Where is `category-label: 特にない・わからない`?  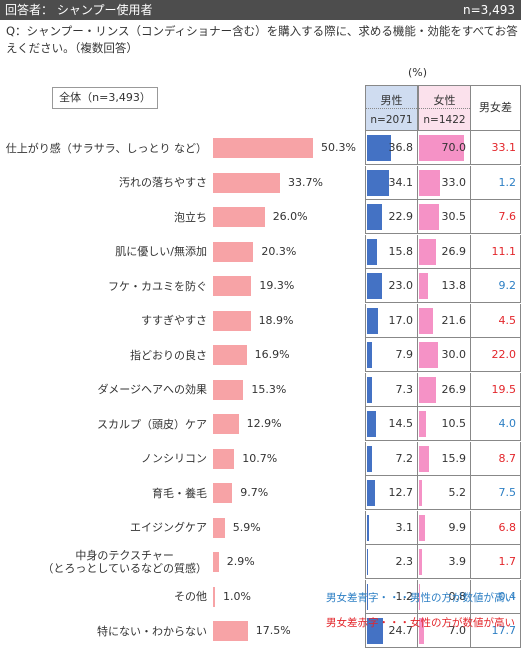
category-label: 特にない・わからない is located at coordinates (152, 631).